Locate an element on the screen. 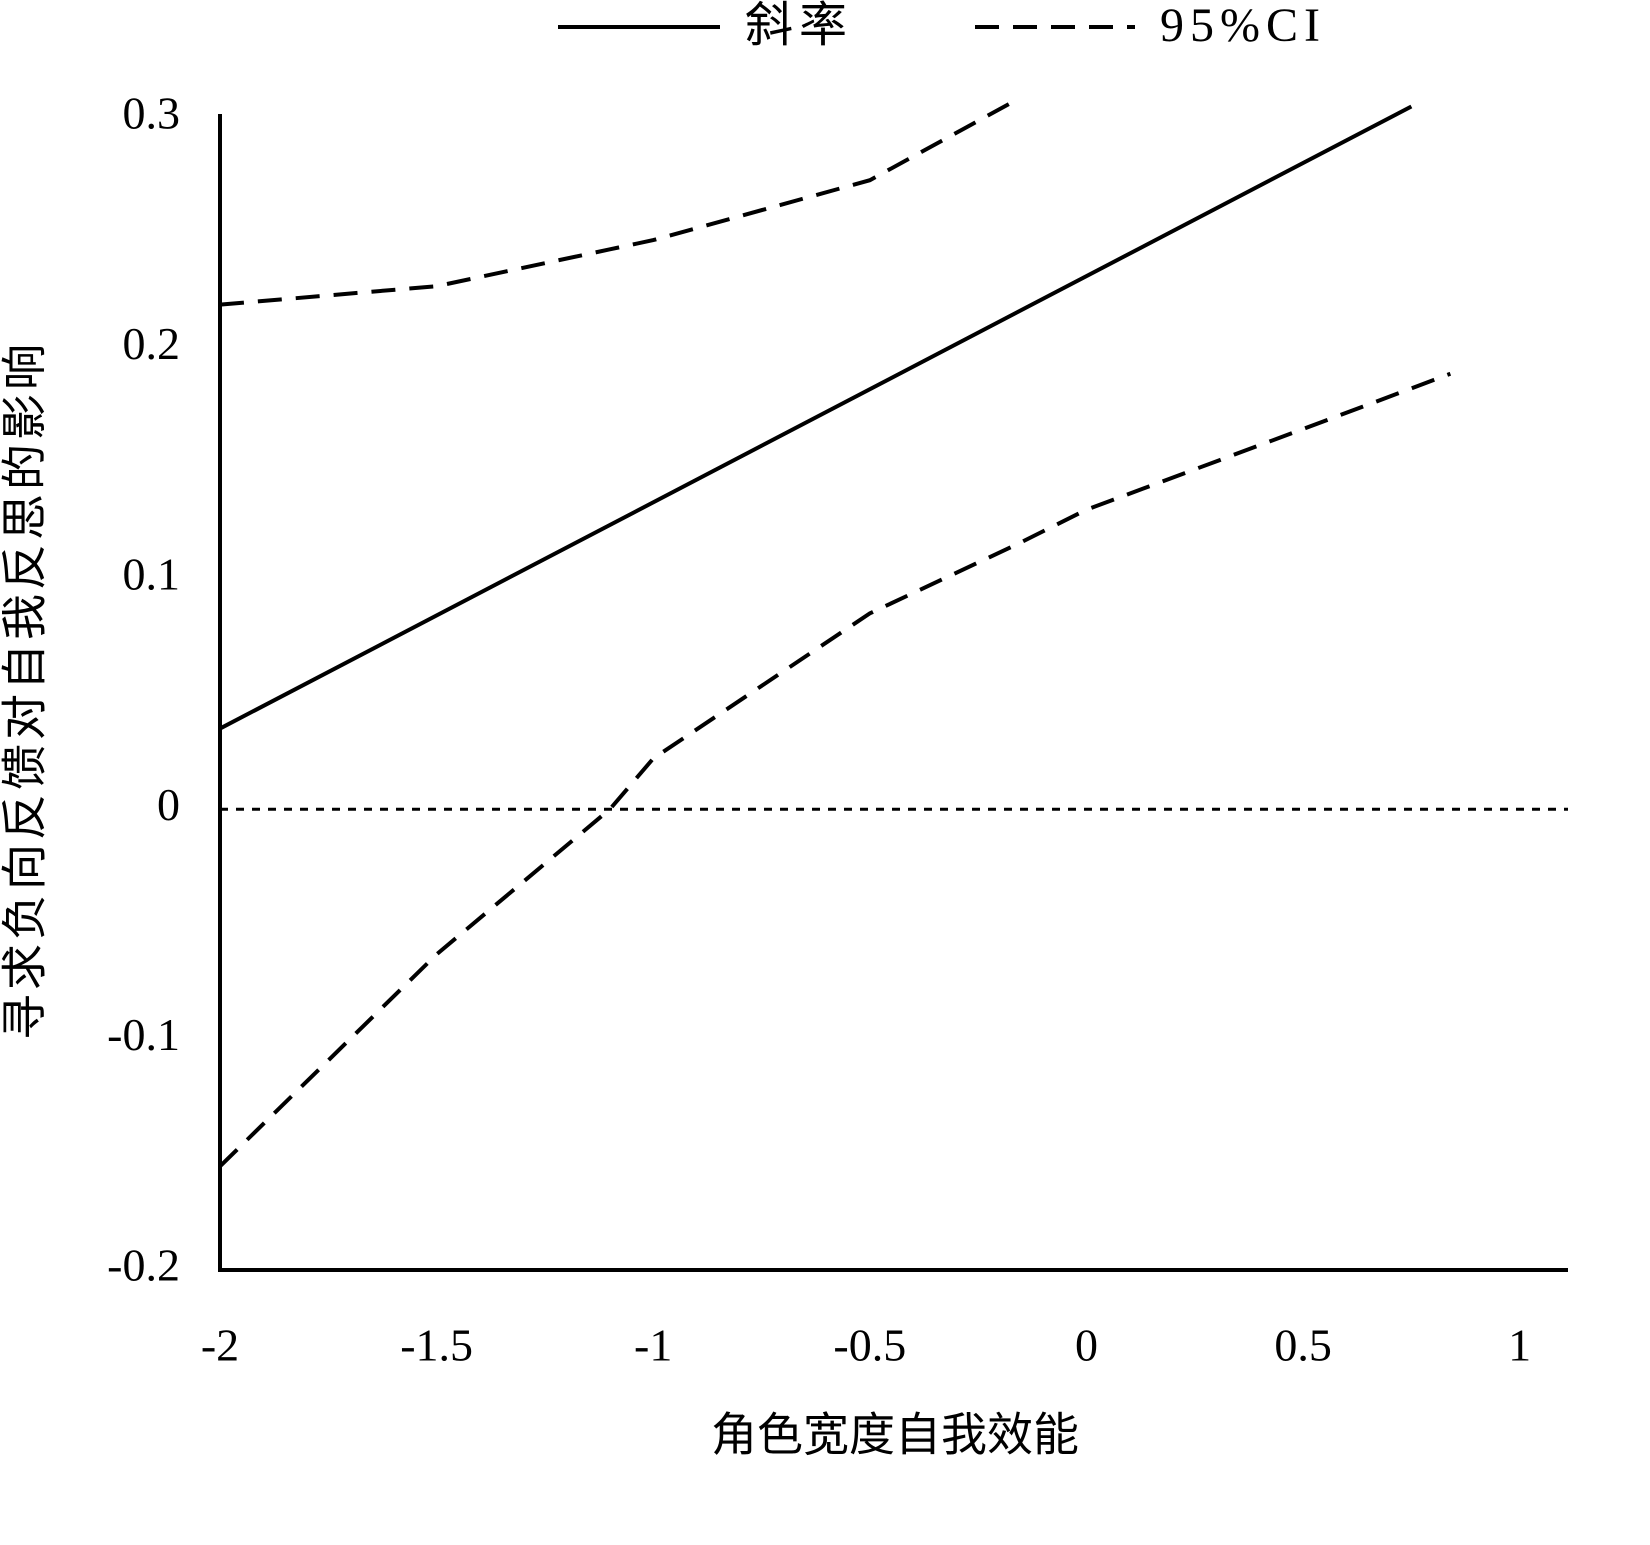 The height and width of the screenshot is (1545, 1650). y-tick-label: 0.3 is located at coordinates (152, 113).